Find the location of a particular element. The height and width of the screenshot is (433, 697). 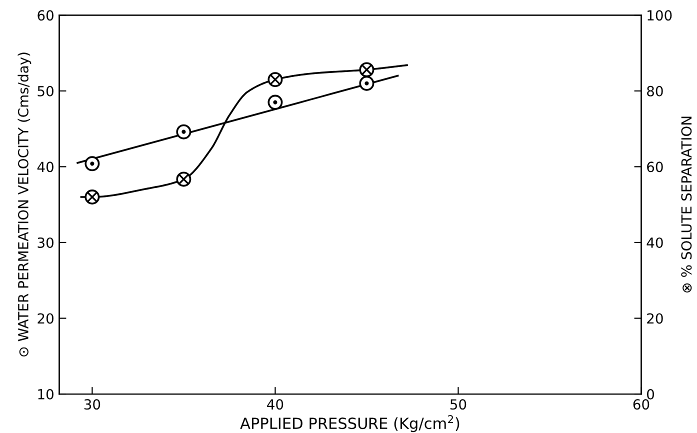

x-tick-label: 40 is located at coordinates (275, 404).